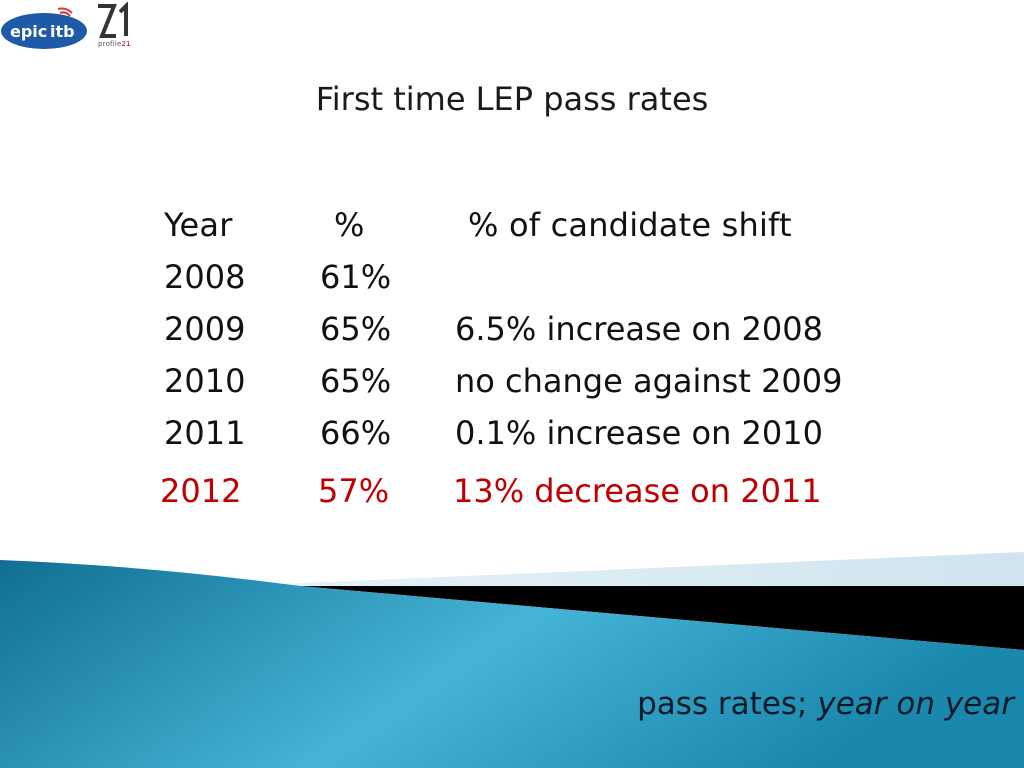  I want to click on footer-caption: pass rates; year on year, so click(825, 704).